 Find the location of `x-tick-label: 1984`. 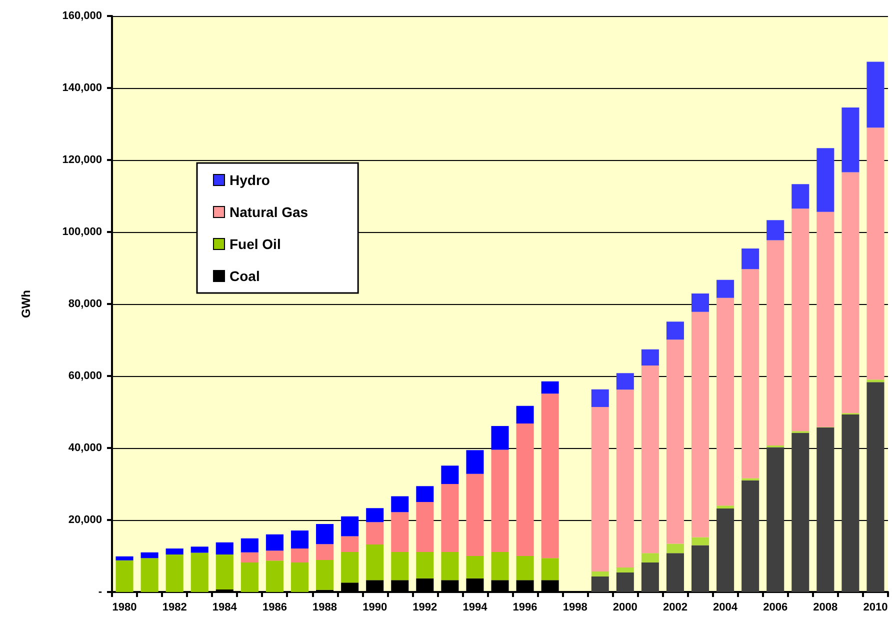

x-tick-label: 1984 is located at coordinates (225, 608).